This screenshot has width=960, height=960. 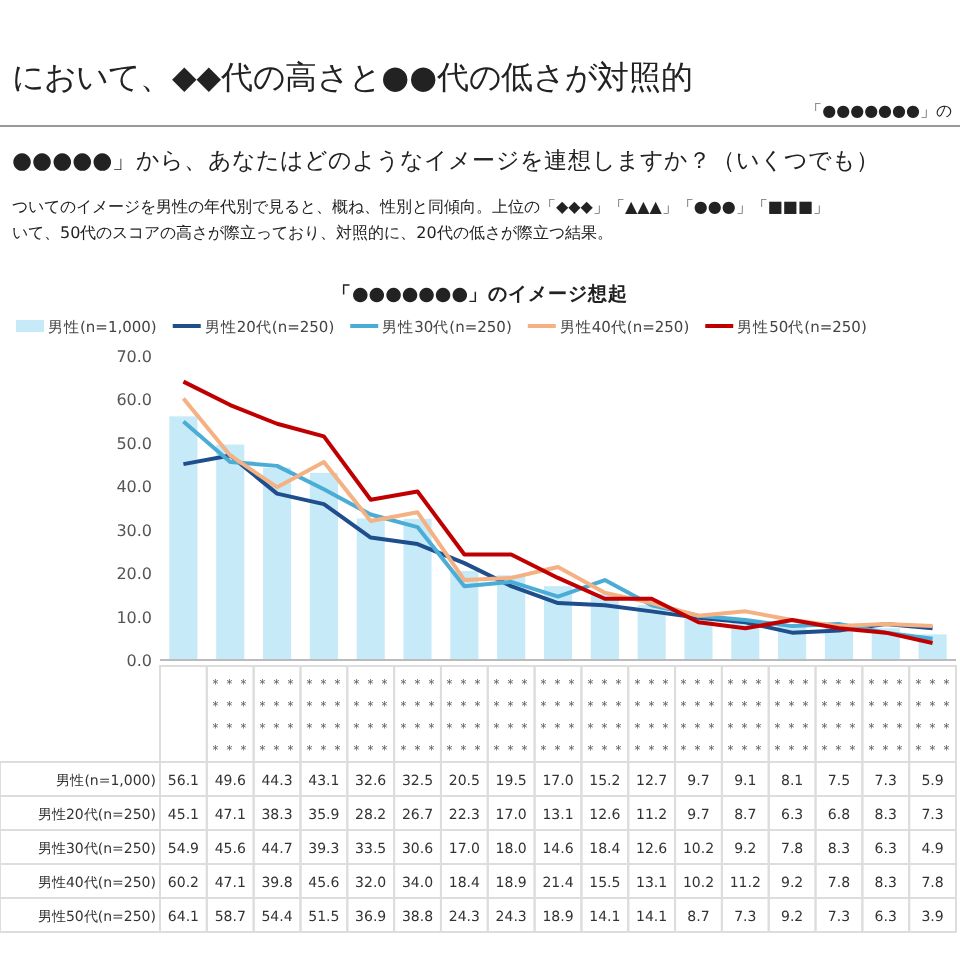 I want to click on y-tick-label: 20.0, so click(x=134, y=574).